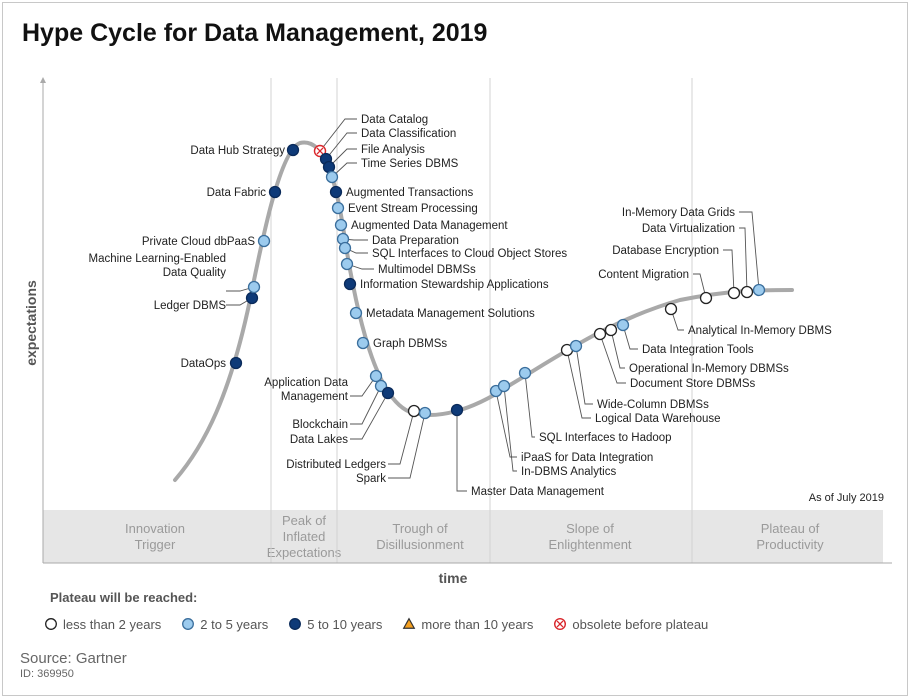 This screenshot has height=700, width=912. What do you see at coordinates (409, 193) in the screenshot?
I see `technology-label: Augmented Transactions` at bounding box center [409, 193].